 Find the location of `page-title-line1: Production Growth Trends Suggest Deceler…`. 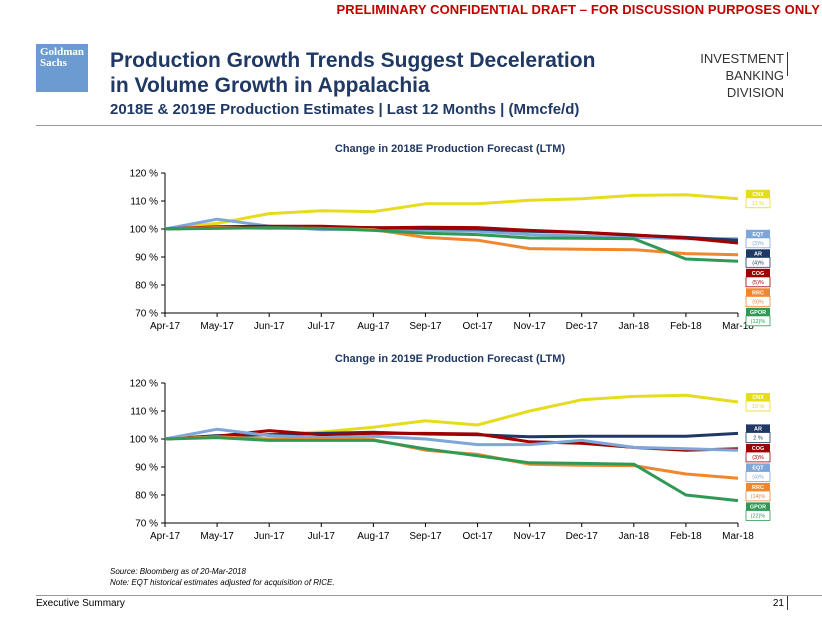

page-title-line1: Production Growth Trends Suggest Deceler… is located at coordinates (353, 60).